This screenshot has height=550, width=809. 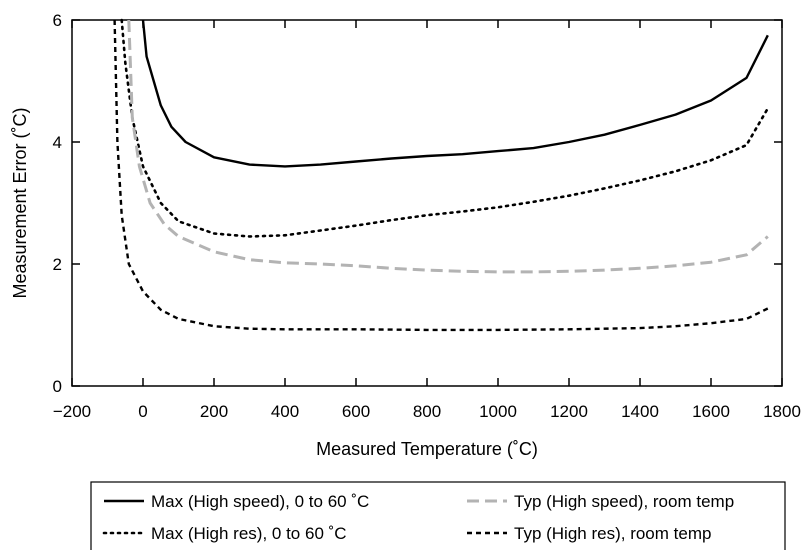 I want to click on y-tick-label: 6, so click(x=57, y=20).